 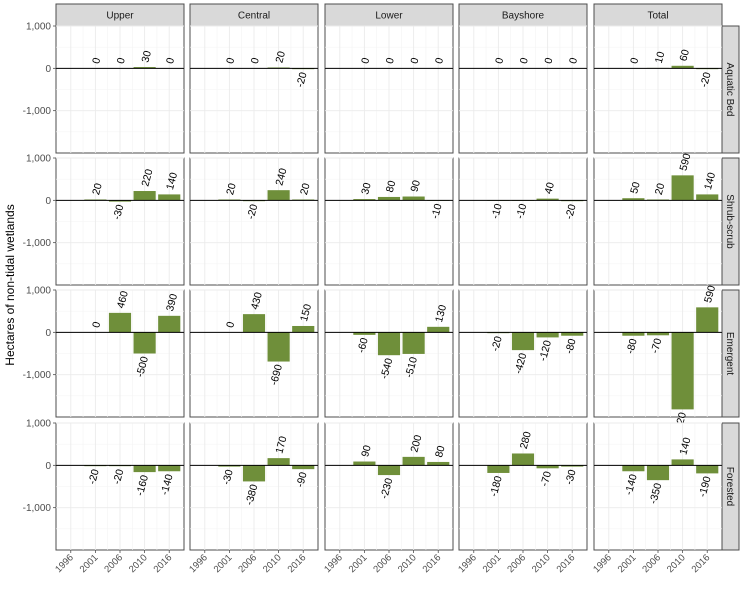 I want to click on data-label-forested-lower-2006: -230, so click(x=386, y=489).